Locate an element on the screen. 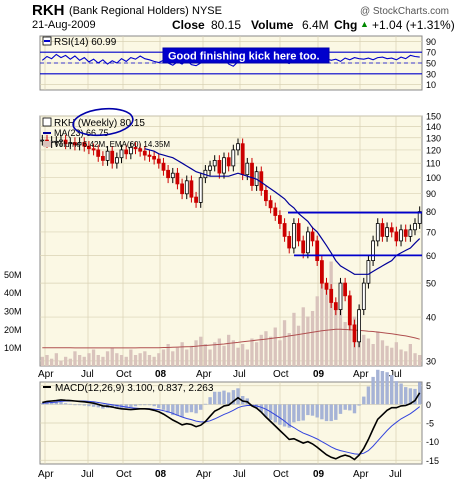 The width and height of the screenshot is (461, 482). price-x-label: Oct is located at coordinates (281, 374).